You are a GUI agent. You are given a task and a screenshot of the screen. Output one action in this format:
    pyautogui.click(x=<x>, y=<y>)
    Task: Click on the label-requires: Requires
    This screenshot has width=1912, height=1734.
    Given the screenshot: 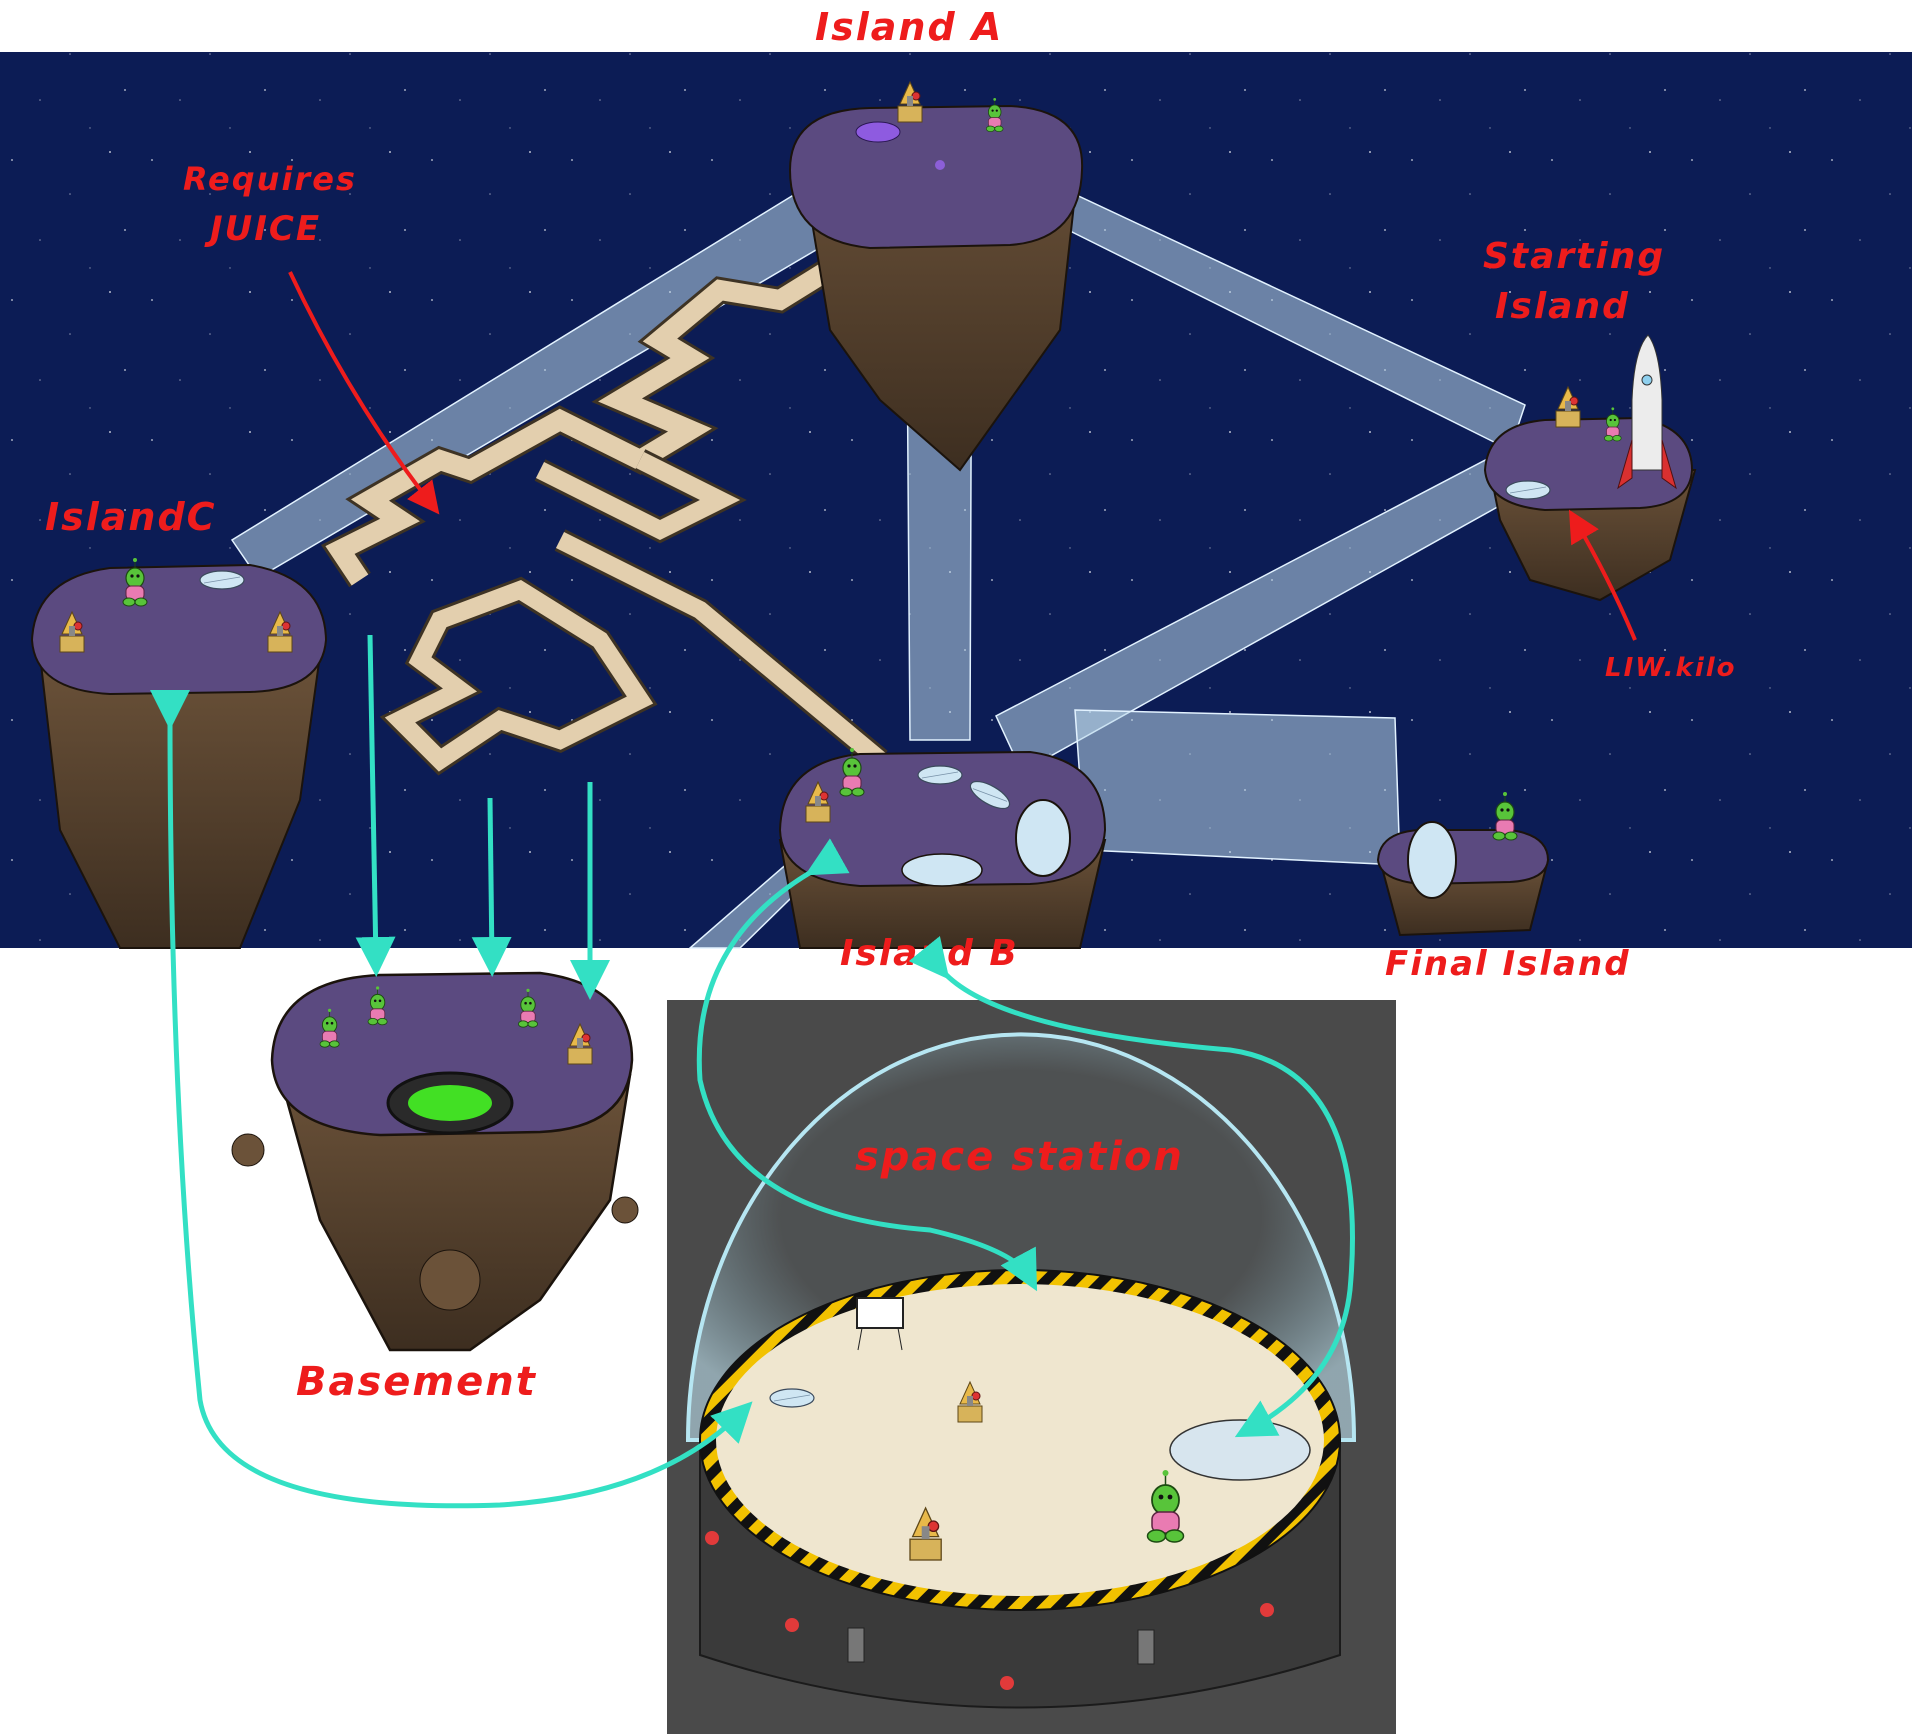 What is the action you would take?
    pyautogui.click(x=270, y=179)
    